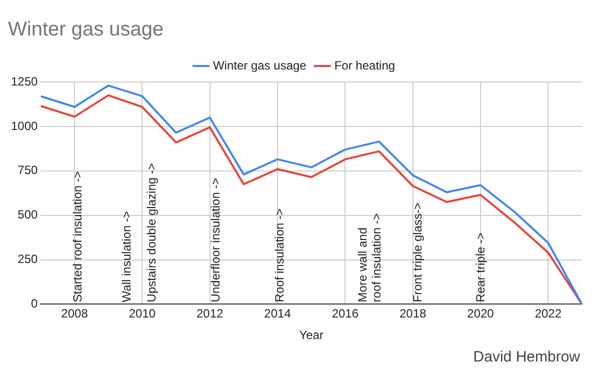 The image size is (600, 371). Describe the element at coordinates (34, 303) in the screenshot. I see `y-tick-label: 0` at that location.